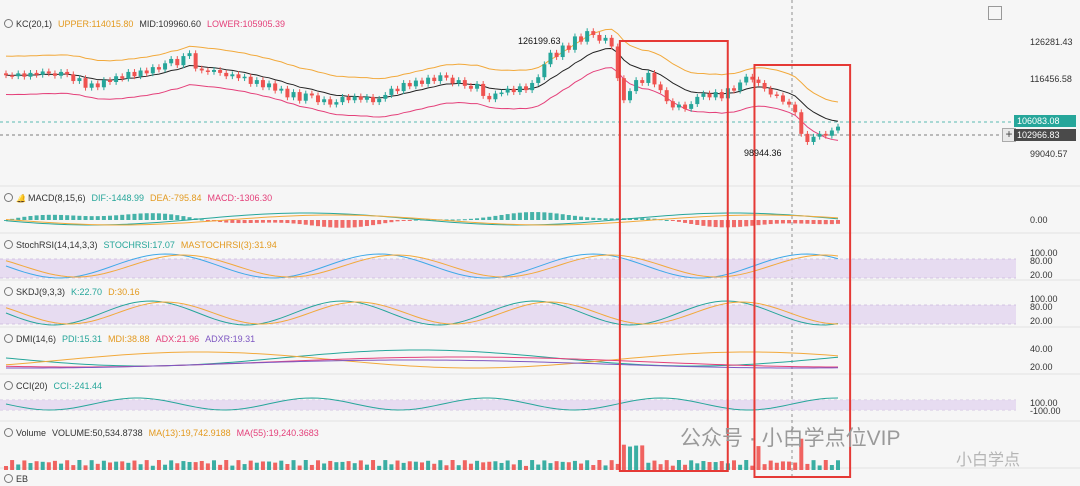 This screenshot has width=1080, height=486. What do you see at coordinates (19, 479) in the screenshot?
I see `eb-legend: EB` at bounding box center [19, 479].